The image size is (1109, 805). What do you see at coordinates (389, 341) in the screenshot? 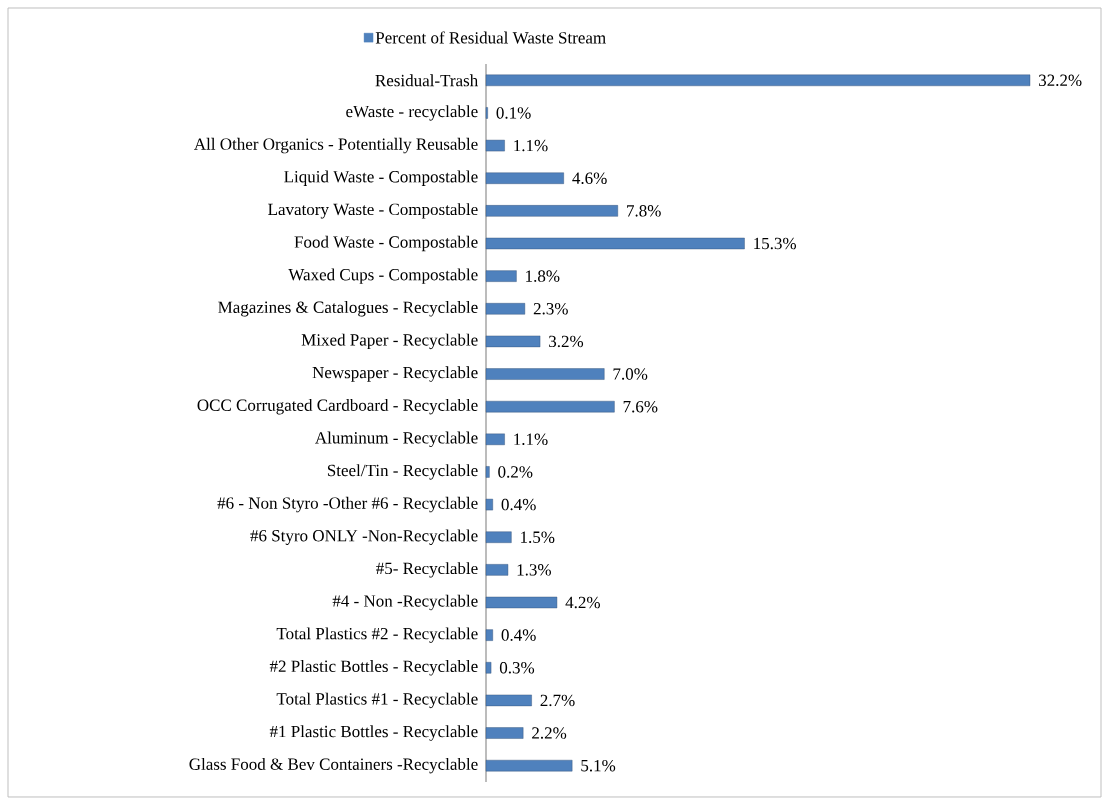
I see `y-tick-label: Mixed Paper - Recyclable` at bounding box center [389, 341].